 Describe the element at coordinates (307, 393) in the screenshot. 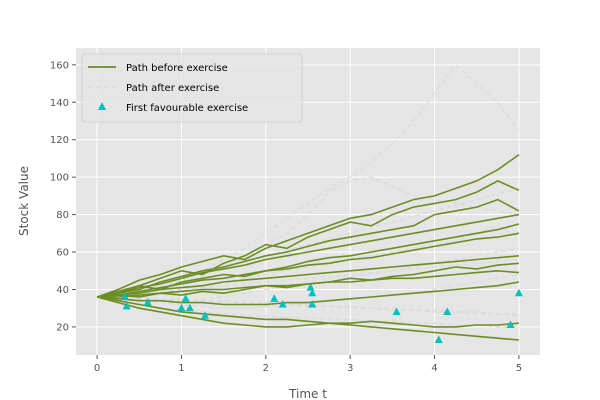

I see `x-axis-label: Time t` at that location.